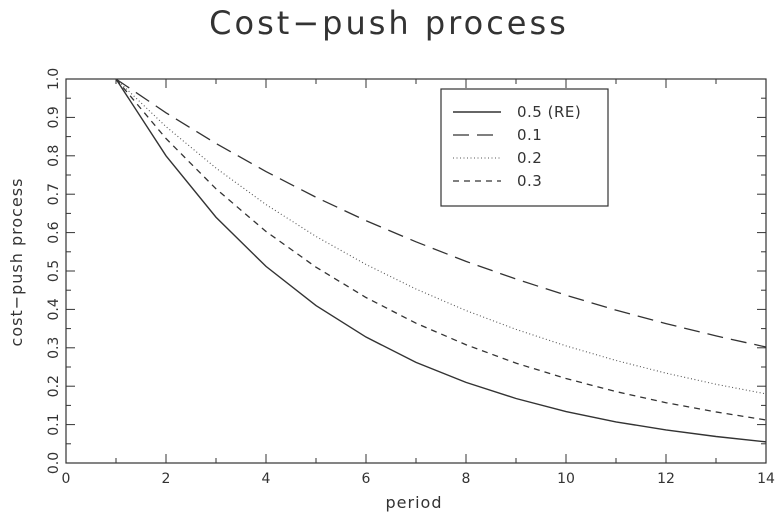  What do you see at coordinates (54, 117) in the screenshot?
I see `y-tick-label: 0.9` at bounding box center [54, 117].